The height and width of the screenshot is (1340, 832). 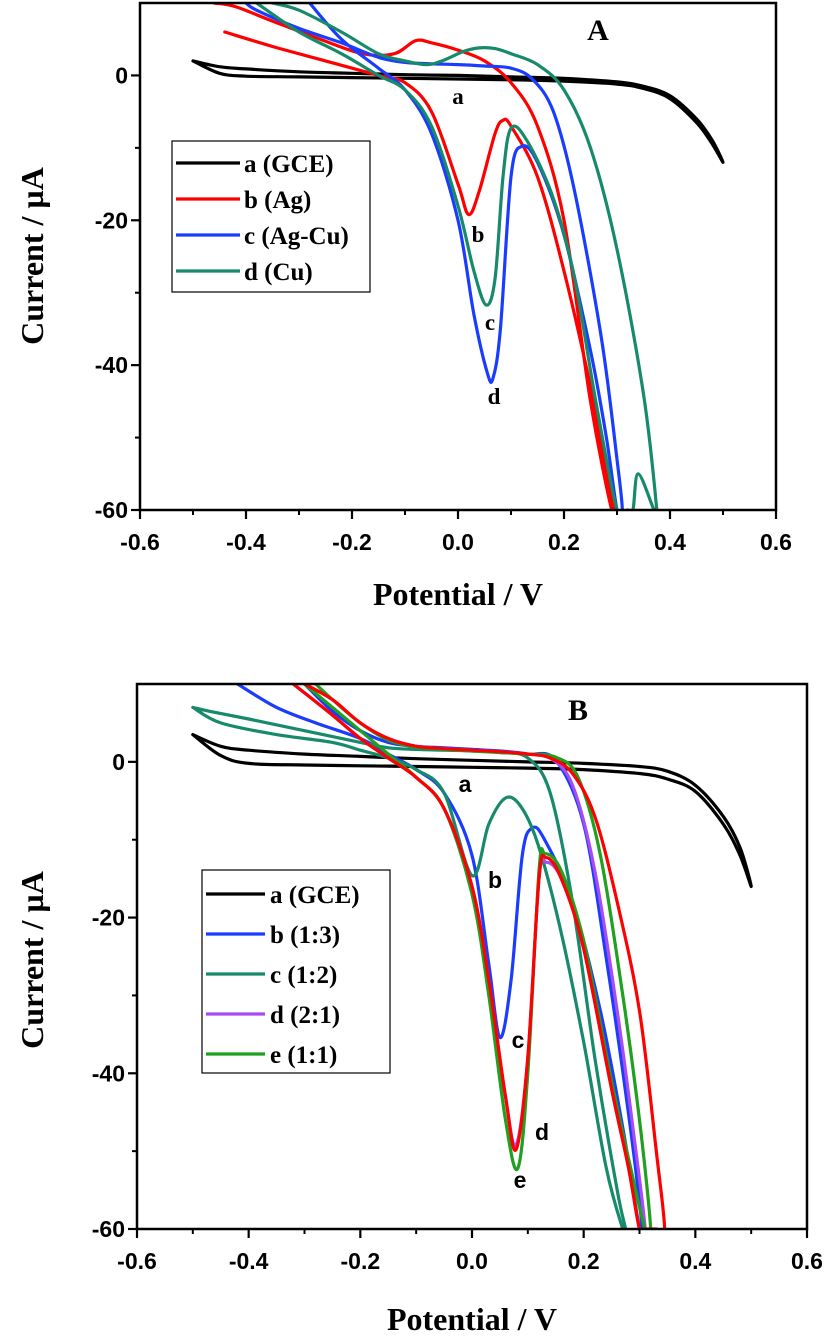 I want to click on panel-b-ylabel: Current / µA, so click(x=32, y=960).